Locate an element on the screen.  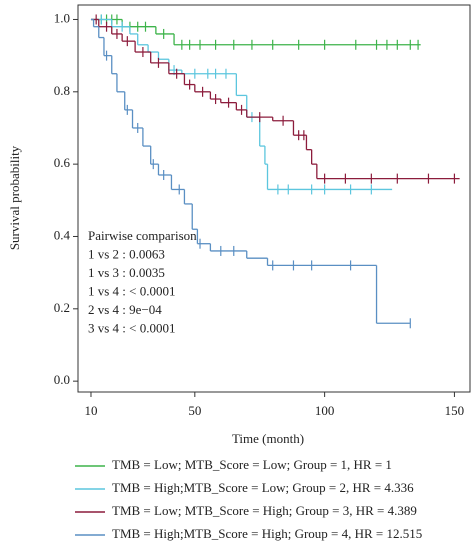
x-tick-label: 150 is located at coordinates (455, 410).